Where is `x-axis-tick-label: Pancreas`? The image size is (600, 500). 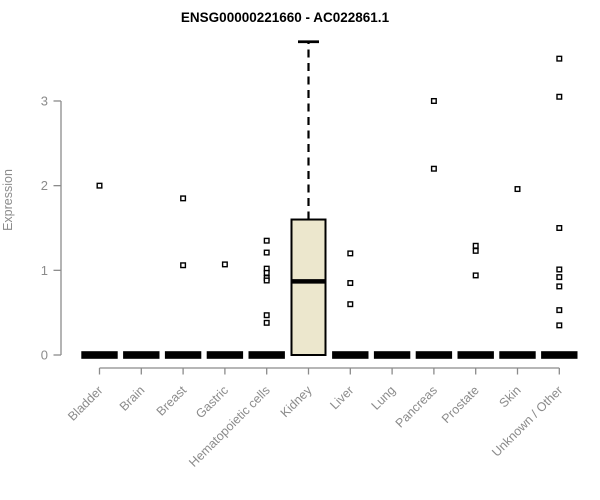 x-axis-tick-label: Pancreas is located at coordinates (416, 406).